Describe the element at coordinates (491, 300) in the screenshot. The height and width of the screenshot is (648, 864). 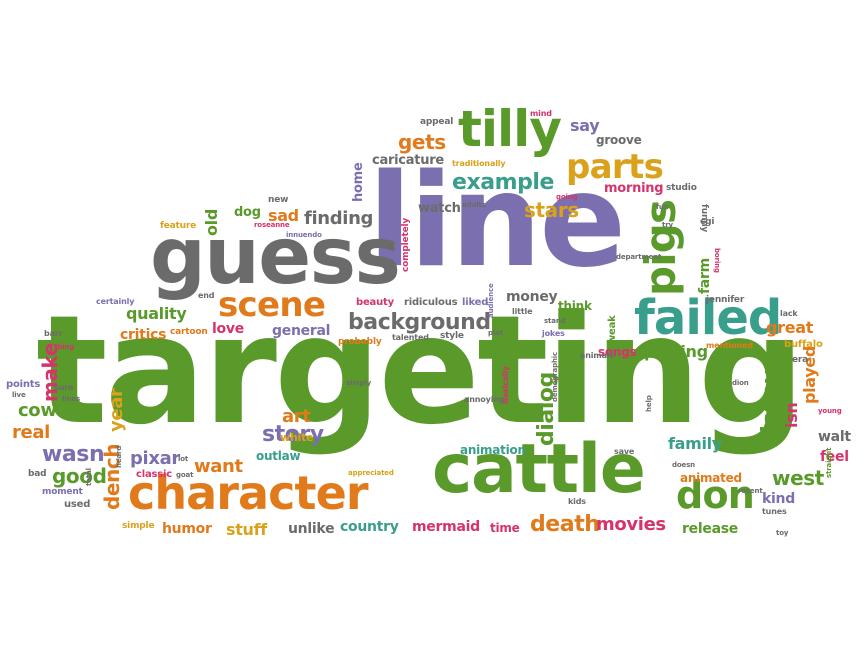
I see `word-audience: audience` at that location.